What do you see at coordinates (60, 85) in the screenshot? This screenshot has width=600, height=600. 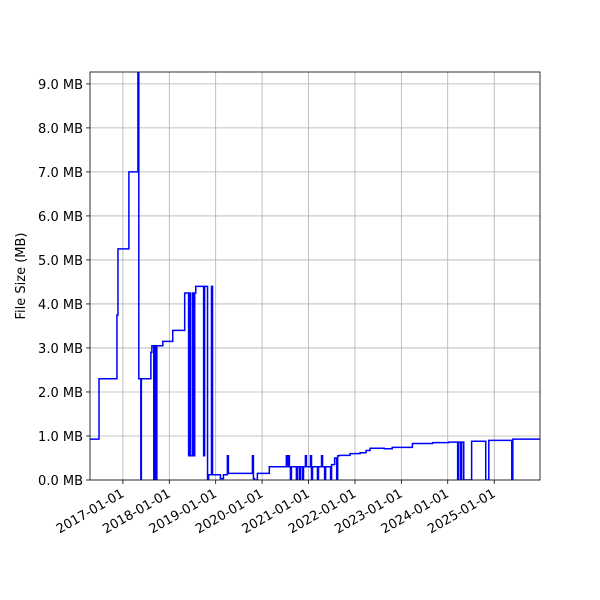 I see `y-tick-label: 9.0 MB` at bounding box center [60, 85].